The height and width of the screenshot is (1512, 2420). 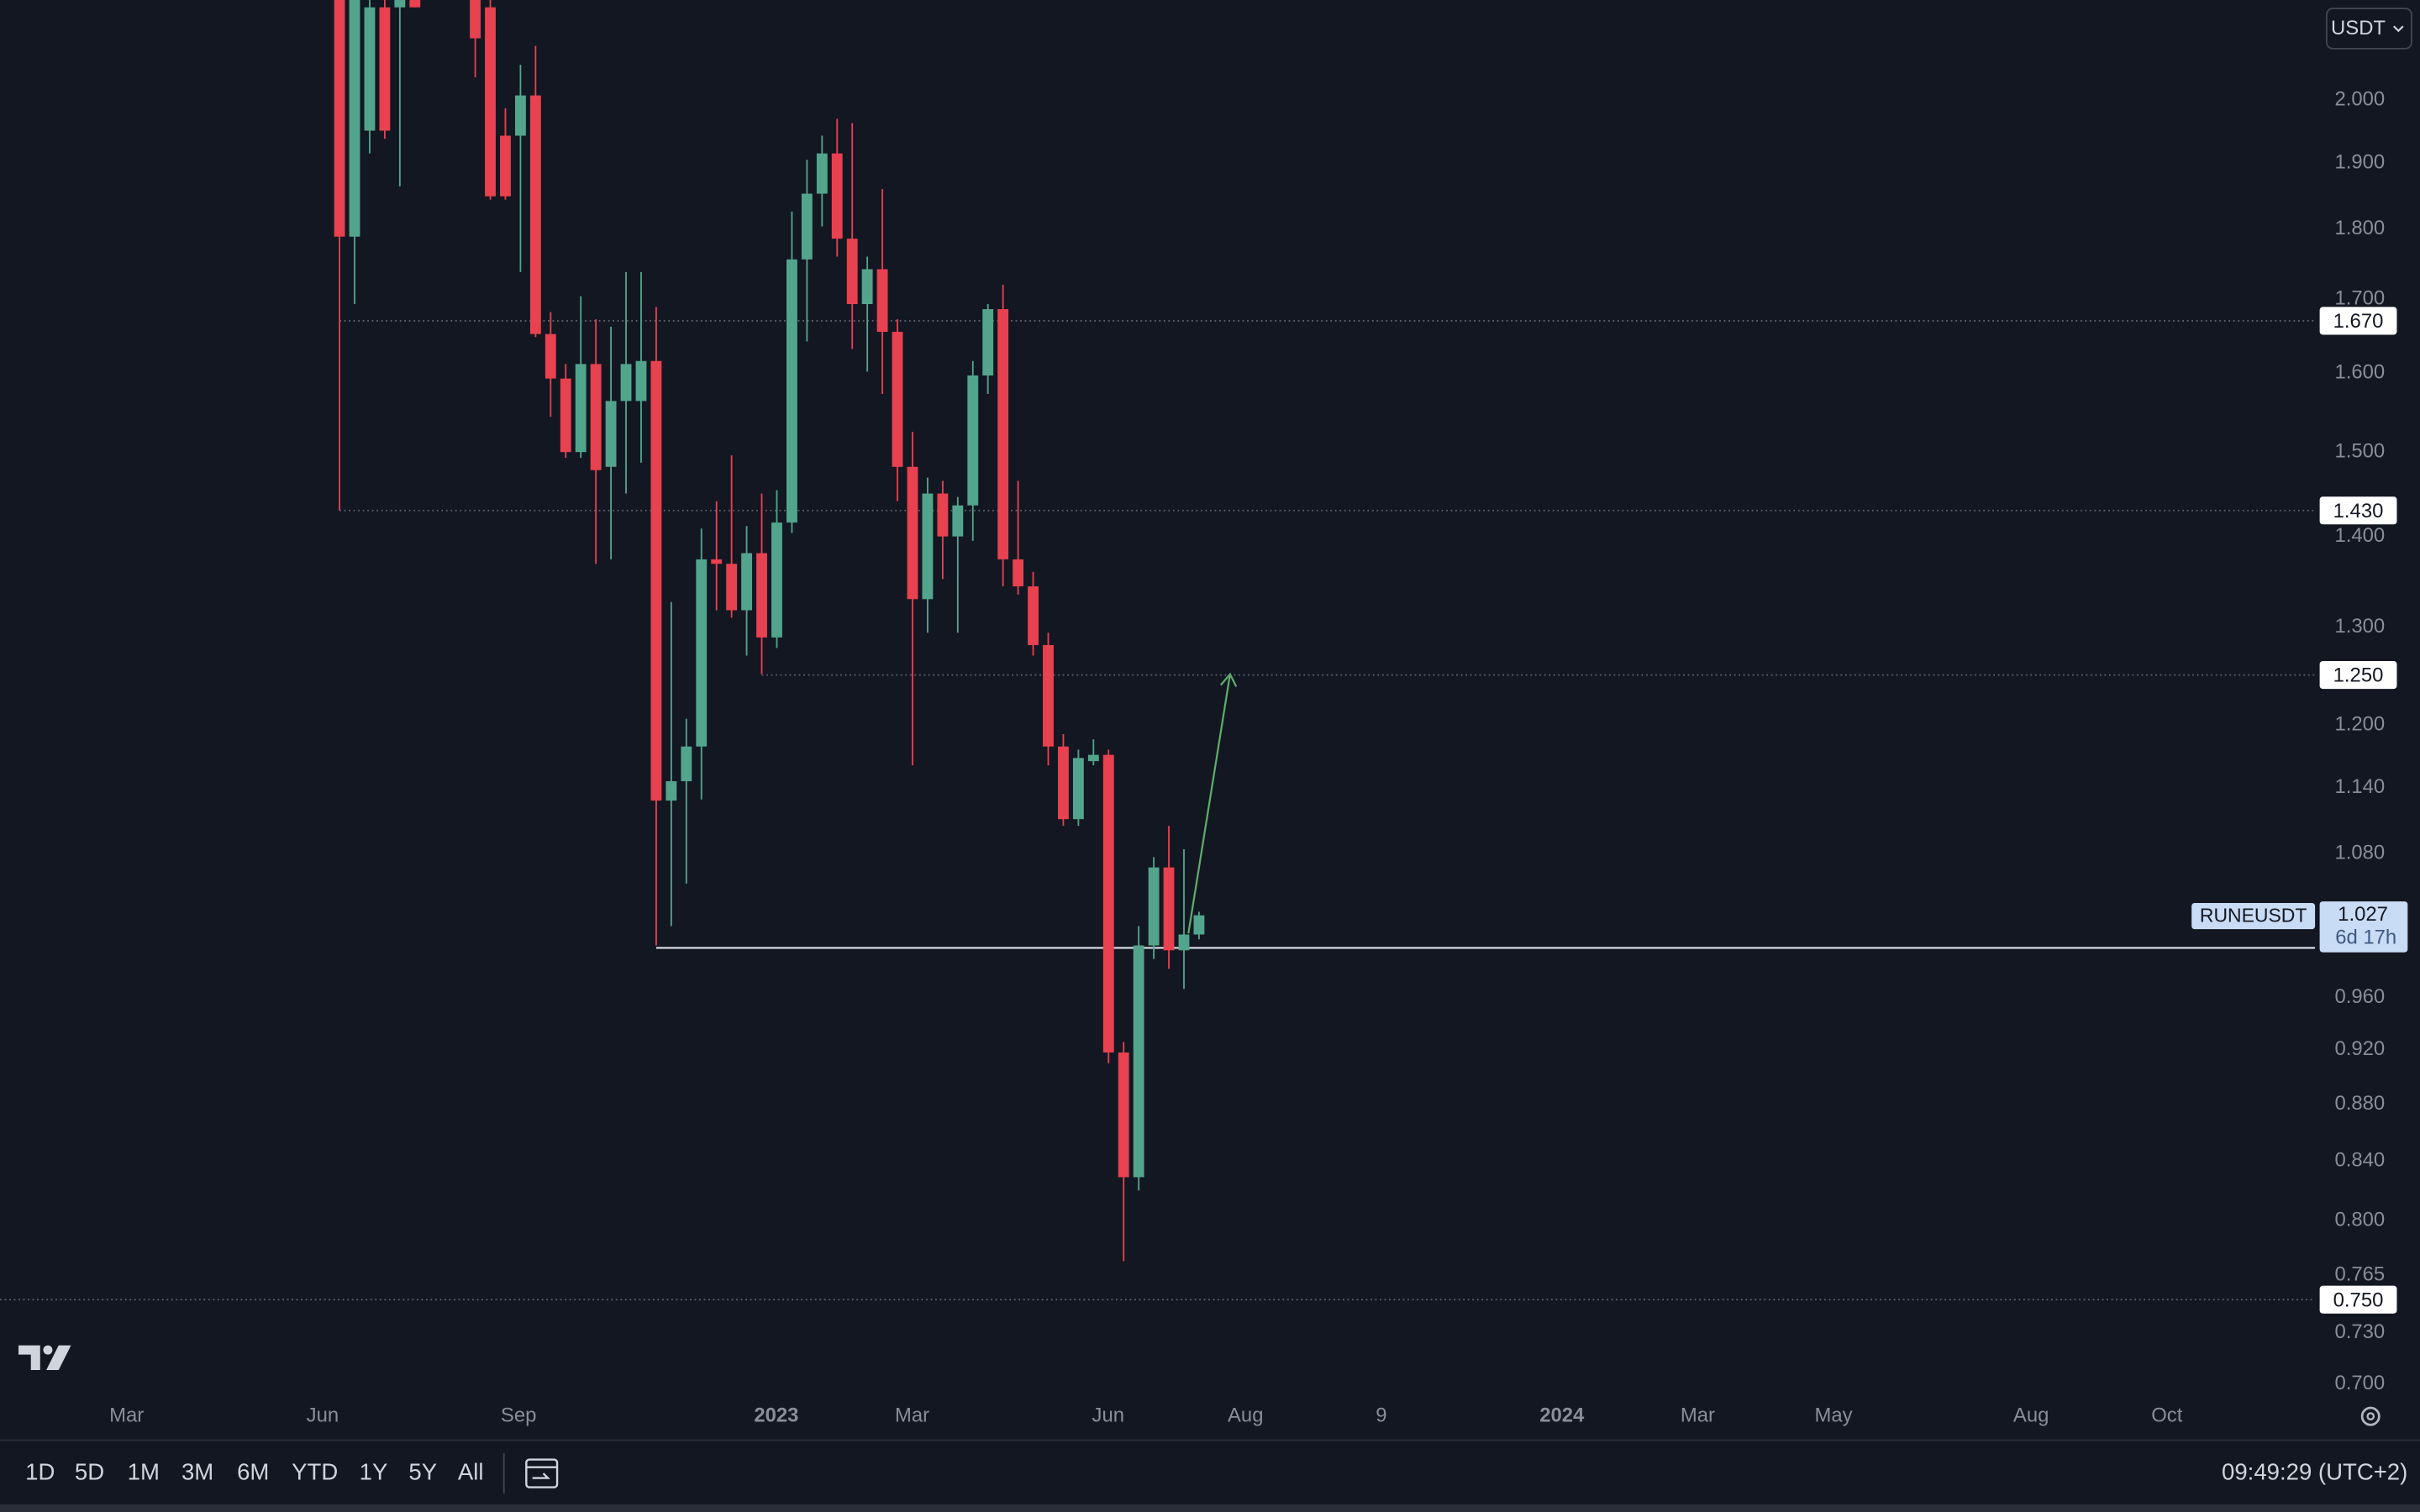 What do you see at coordinates (1229, 679) in the screenshot?
I see `arrow-head` at bounding box center [1229, 679].